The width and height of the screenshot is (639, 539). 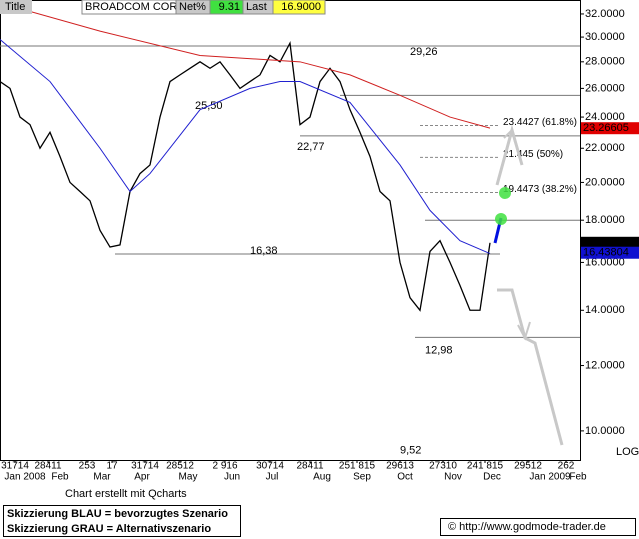 I want to click on y-tick-label: 26.0000, so click(x=605, y=88).